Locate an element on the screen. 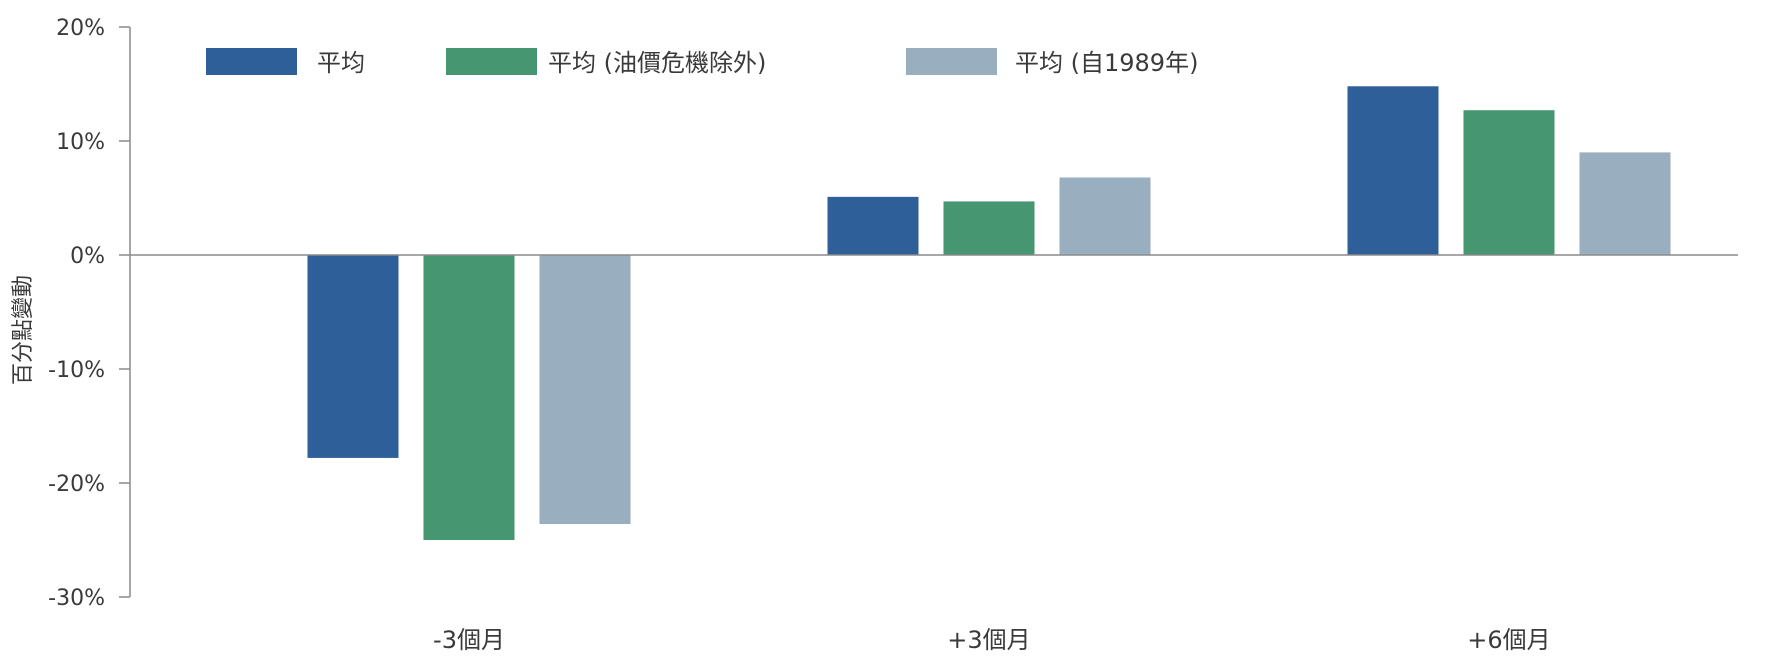  x-tick-label: -3個月 is located at coordinates (469, 640).